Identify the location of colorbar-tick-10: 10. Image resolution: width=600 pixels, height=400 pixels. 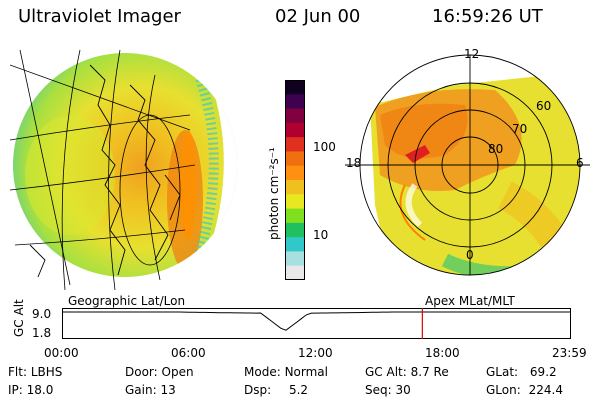
(321, 235).